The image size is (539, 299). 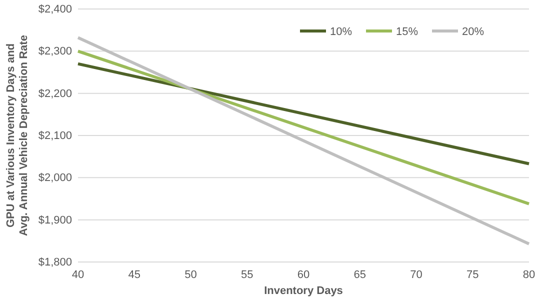 I want to click on x-tick-label: 70, so click(x=416, y=274).